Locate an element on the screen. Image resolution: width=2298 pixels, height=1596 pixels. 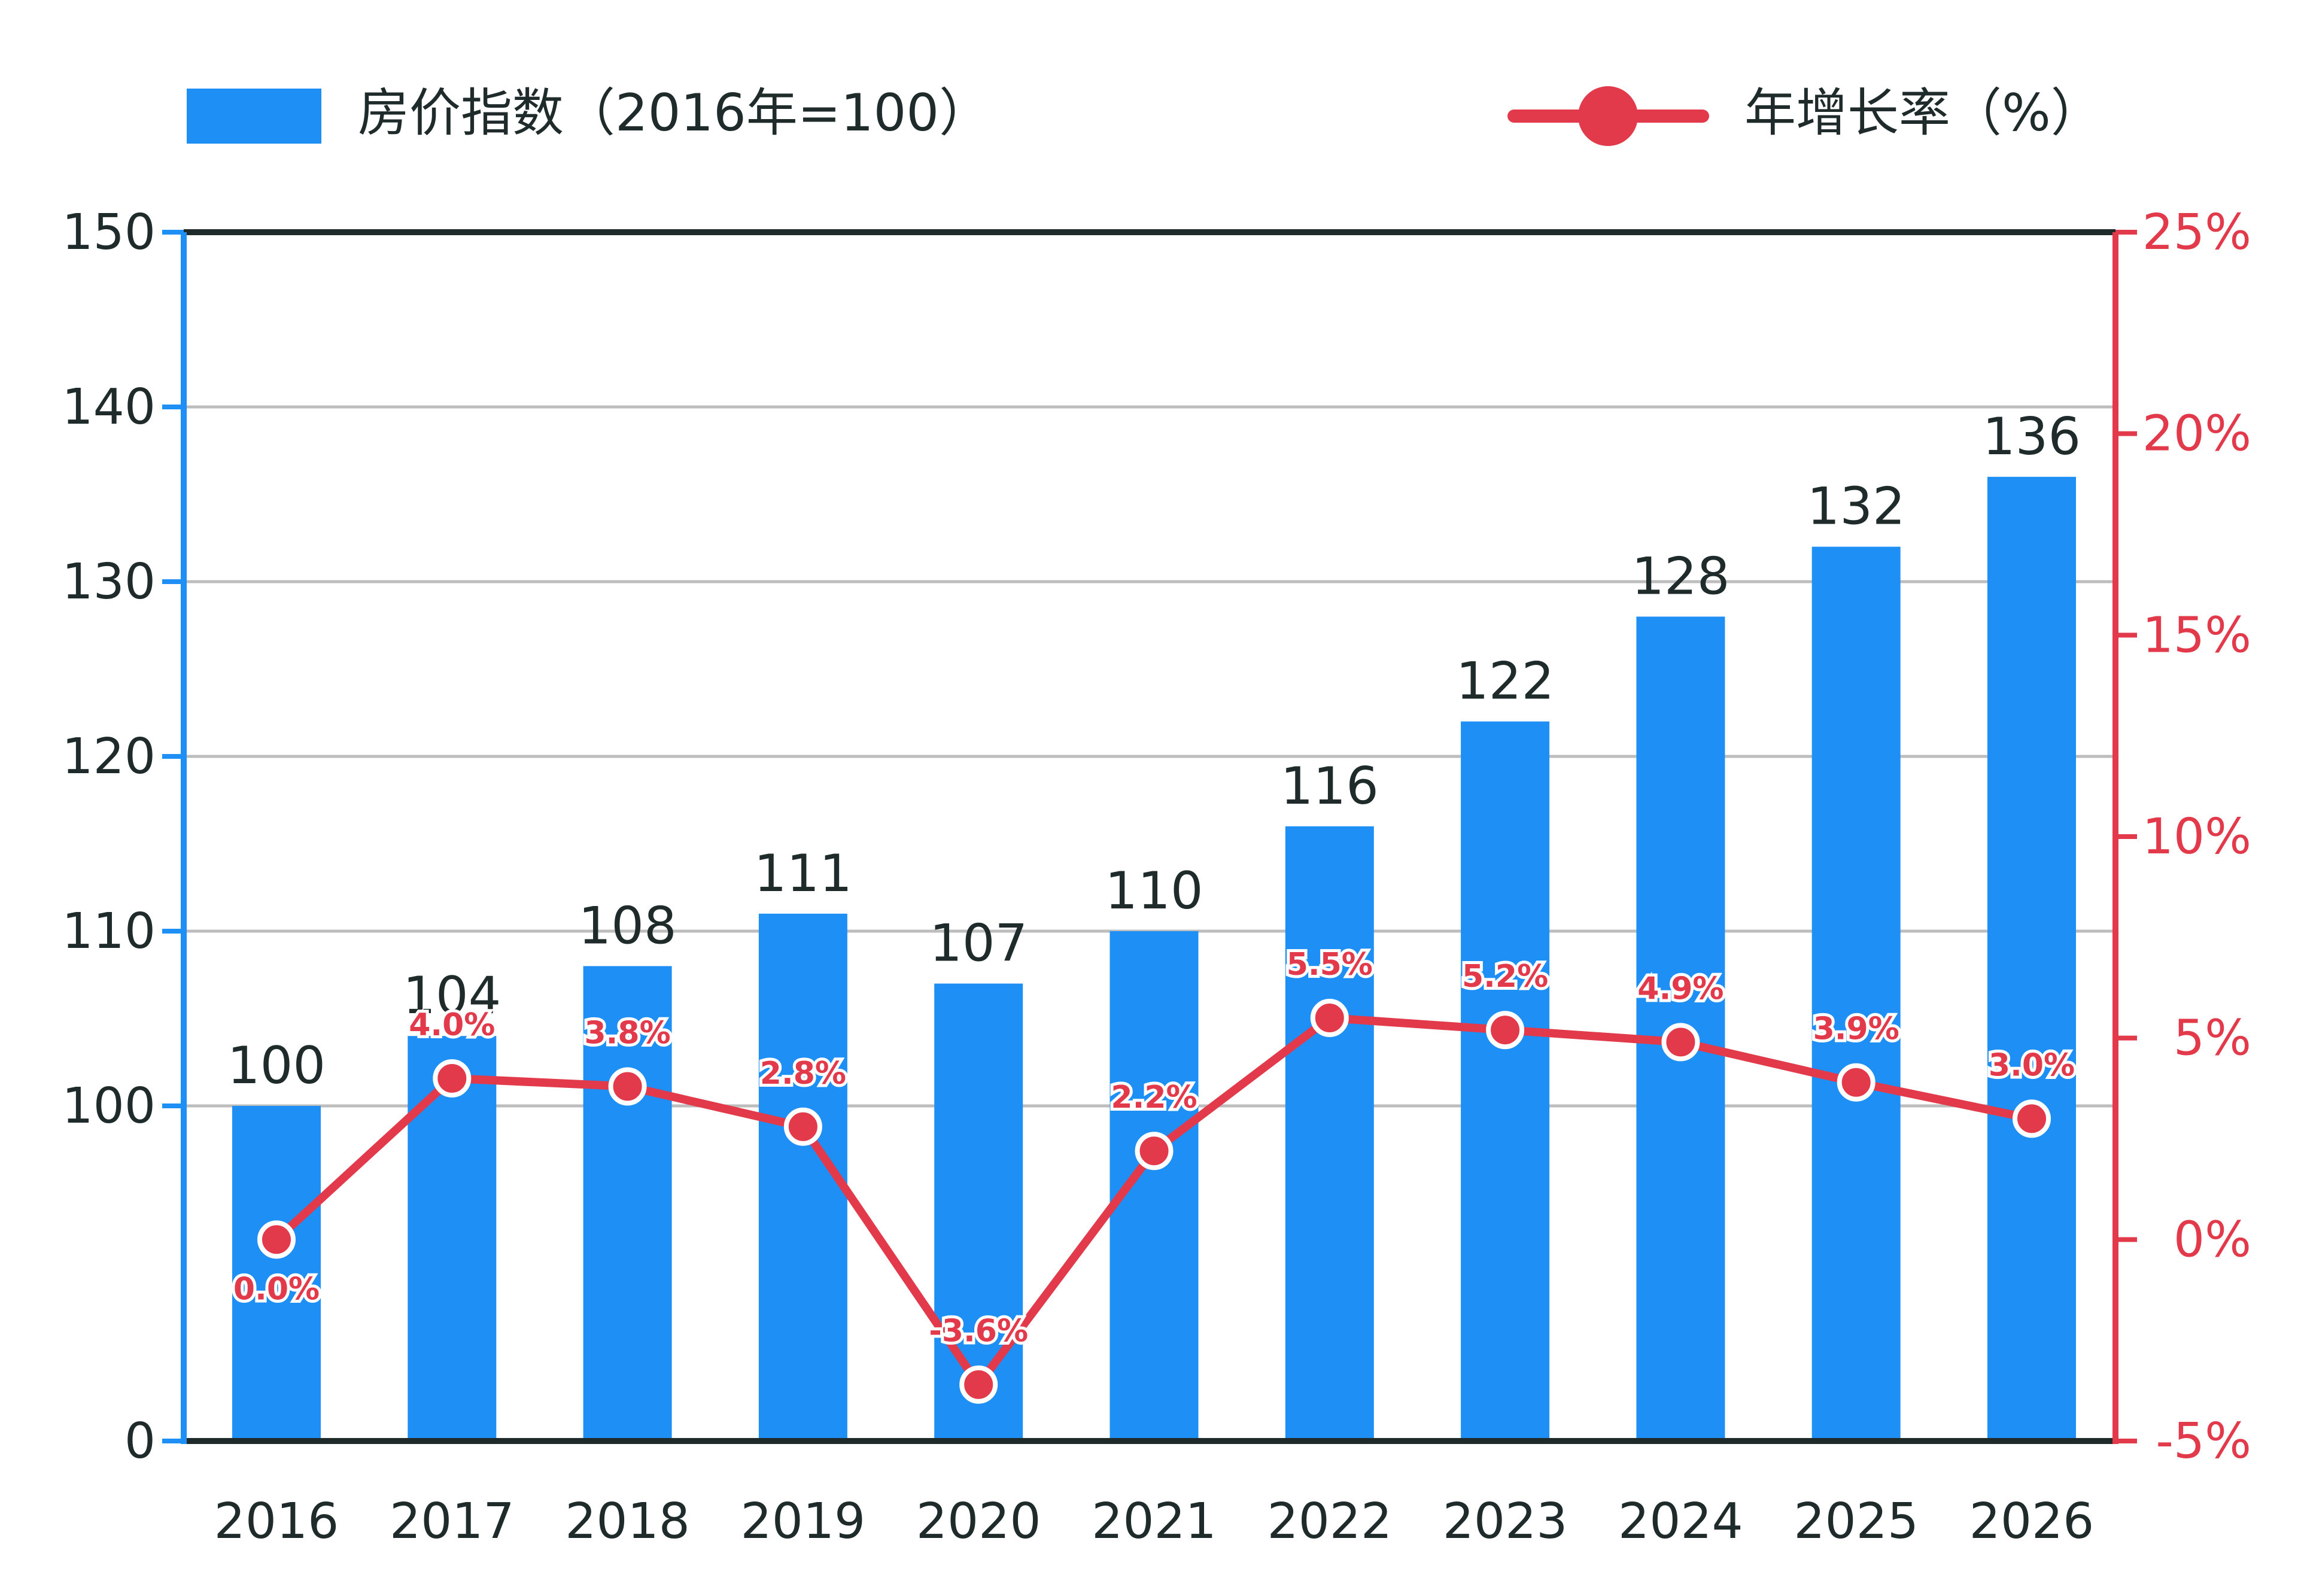
right-tick-label-15: 15% is located at coordinates (2196, 635).